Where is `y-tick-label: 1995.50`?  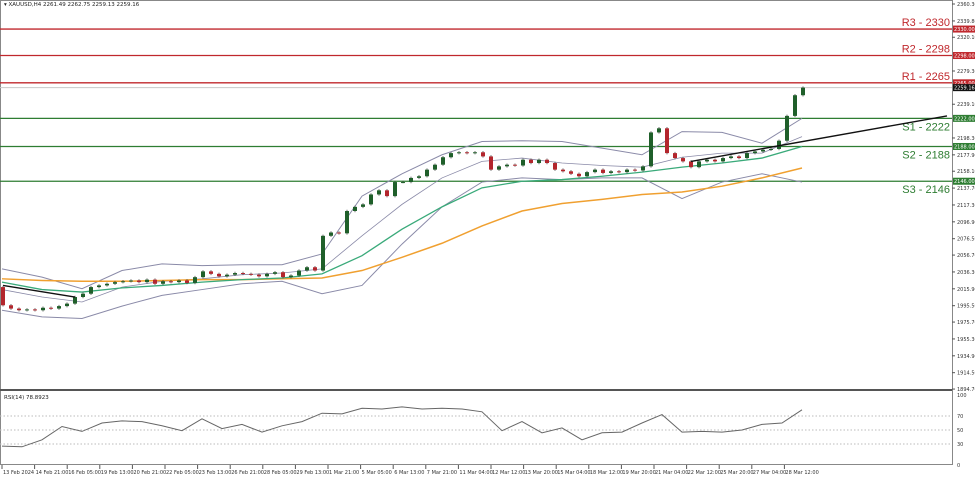 y-tick-label: 1995.50 is located at coordinates (966, 307).